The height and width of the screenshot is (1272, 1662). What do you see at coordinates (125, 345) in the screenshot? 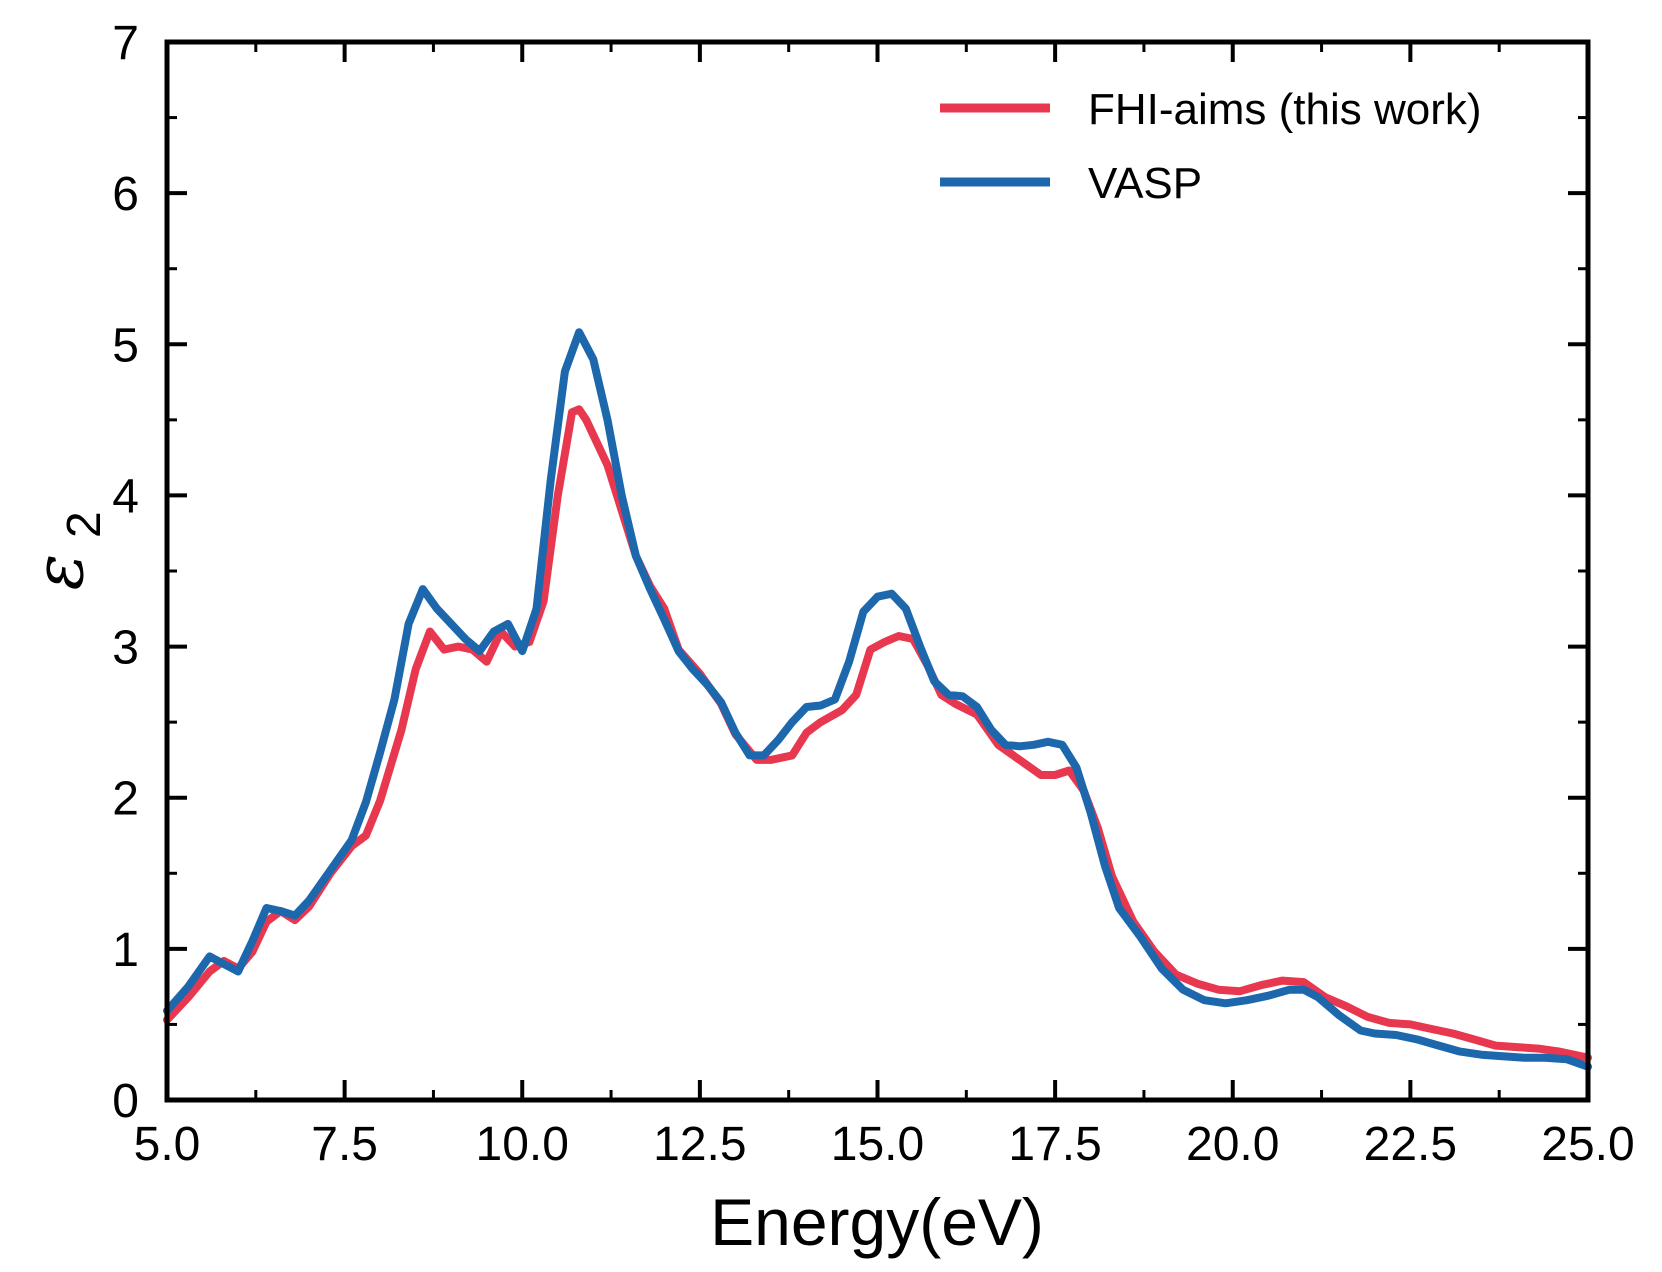
I see `y-tick-label: 5` at bounding box center [125, 345].